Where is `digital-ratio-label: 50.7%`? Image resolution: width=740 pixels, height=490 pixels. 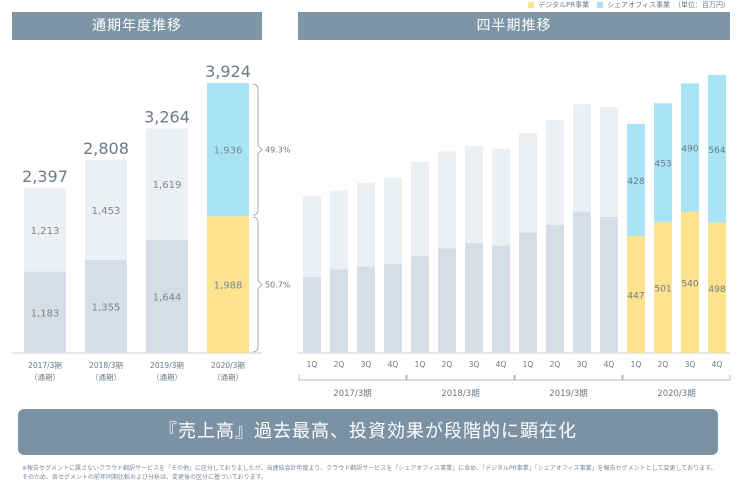
digital-ratio-label: 50.7% is located at coordinates (278, 285).